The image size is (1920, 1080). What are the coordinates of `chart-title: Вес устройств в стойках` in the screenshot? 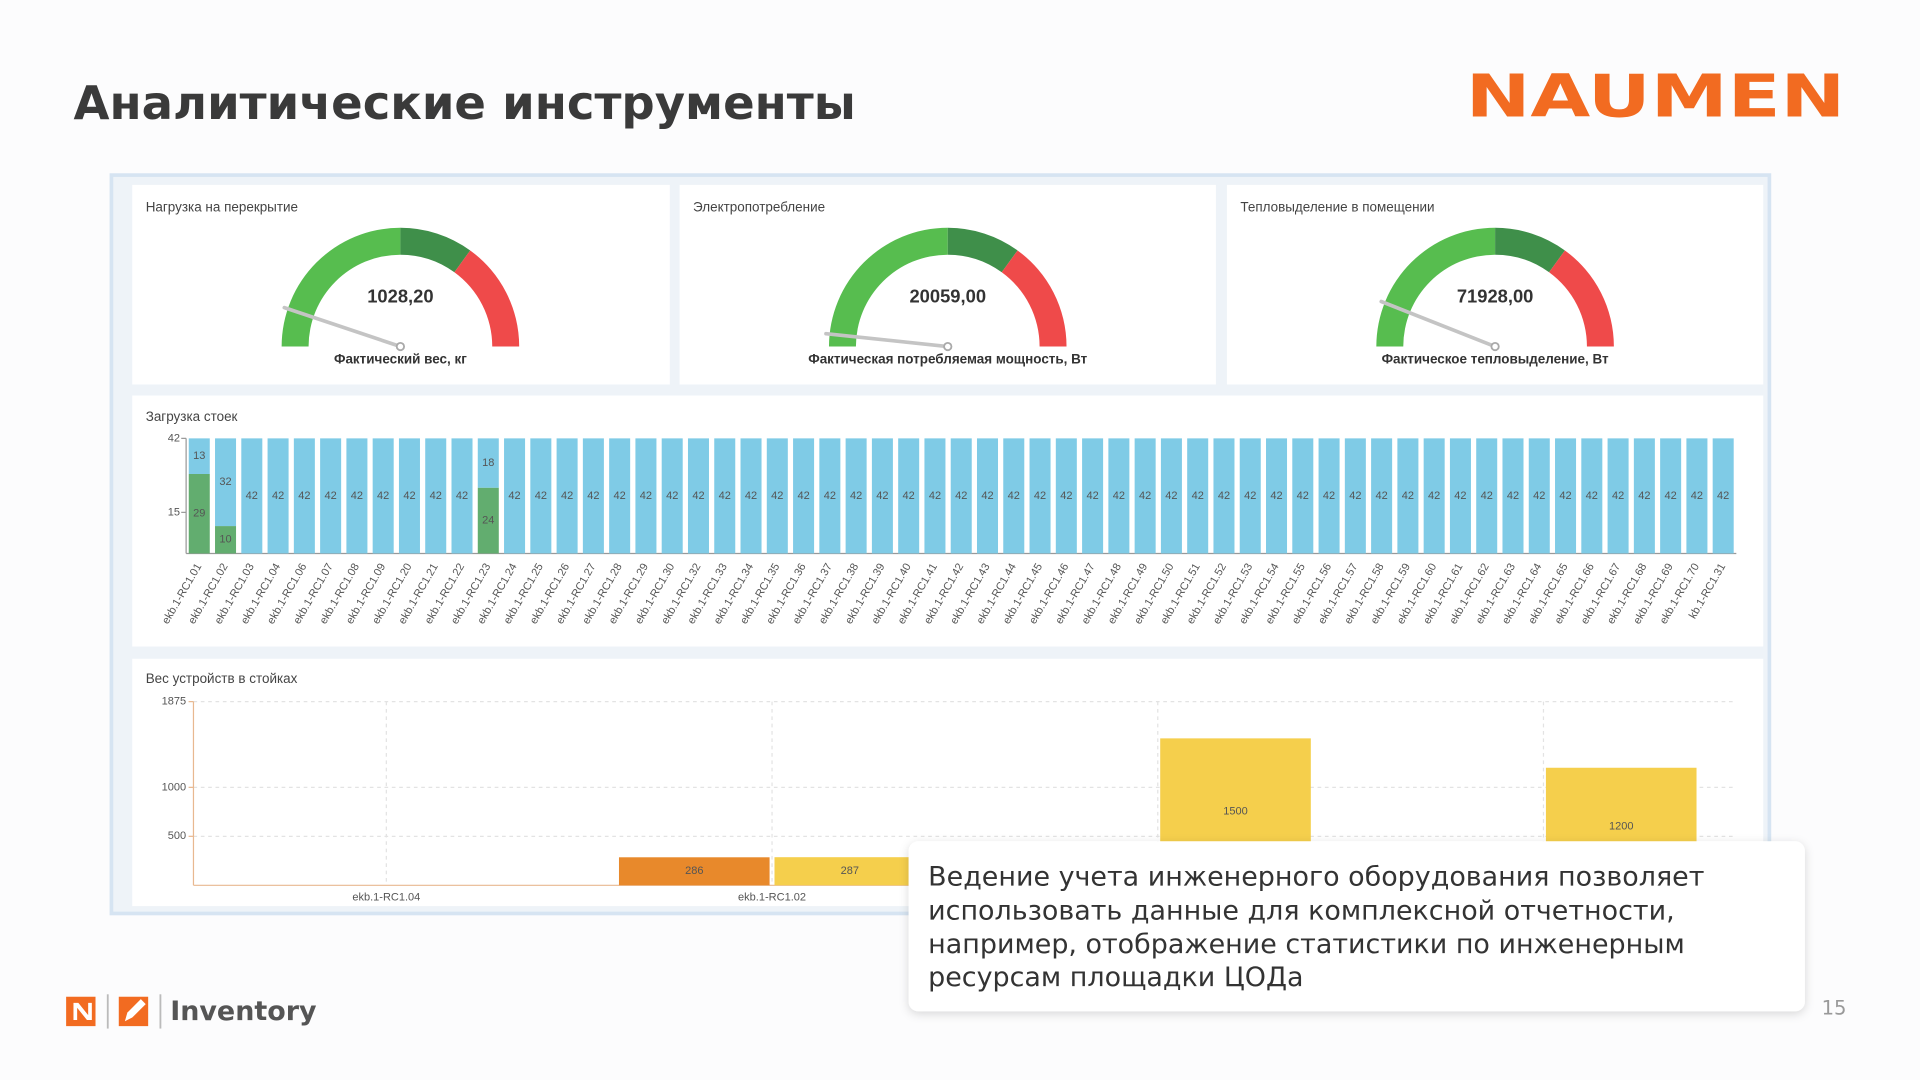 It's located at (222, 678).